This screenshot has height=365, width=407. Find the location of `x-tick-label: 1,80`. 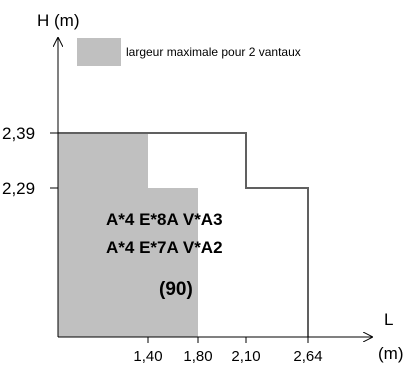

x-tick-label: 1,80 is located at coordinates (197, 356).